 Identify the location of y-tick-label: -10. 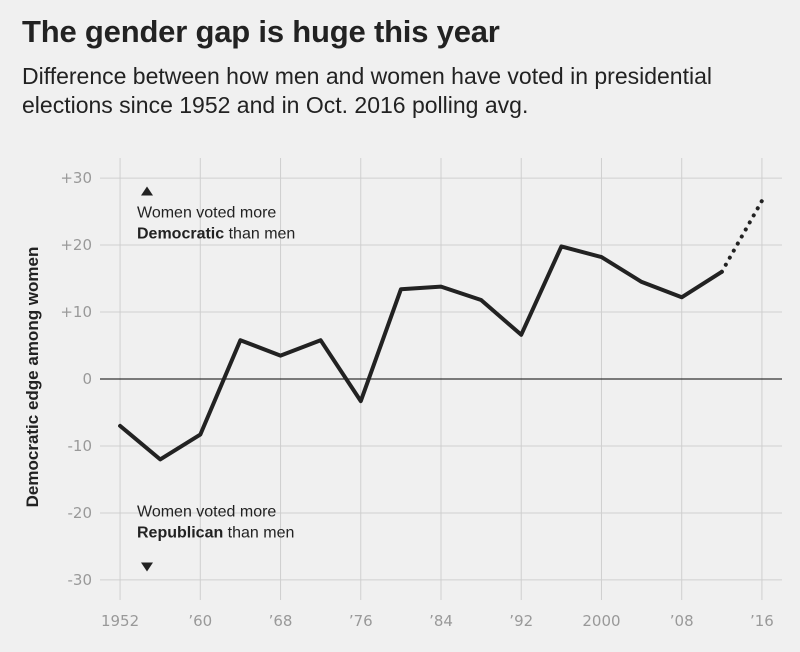
(80, 446).